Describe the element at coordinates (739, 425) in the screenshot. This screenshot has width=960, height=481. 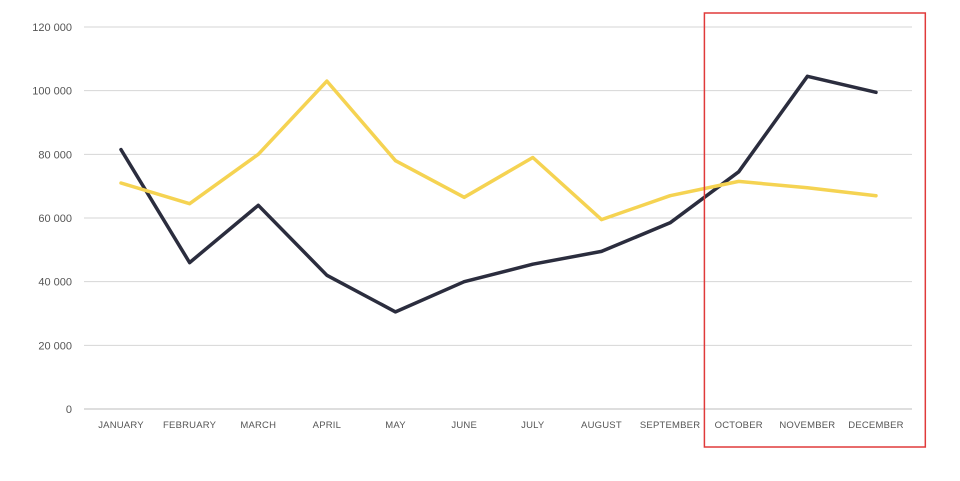
I see `x-tick-label: OCTOBER` at that location.